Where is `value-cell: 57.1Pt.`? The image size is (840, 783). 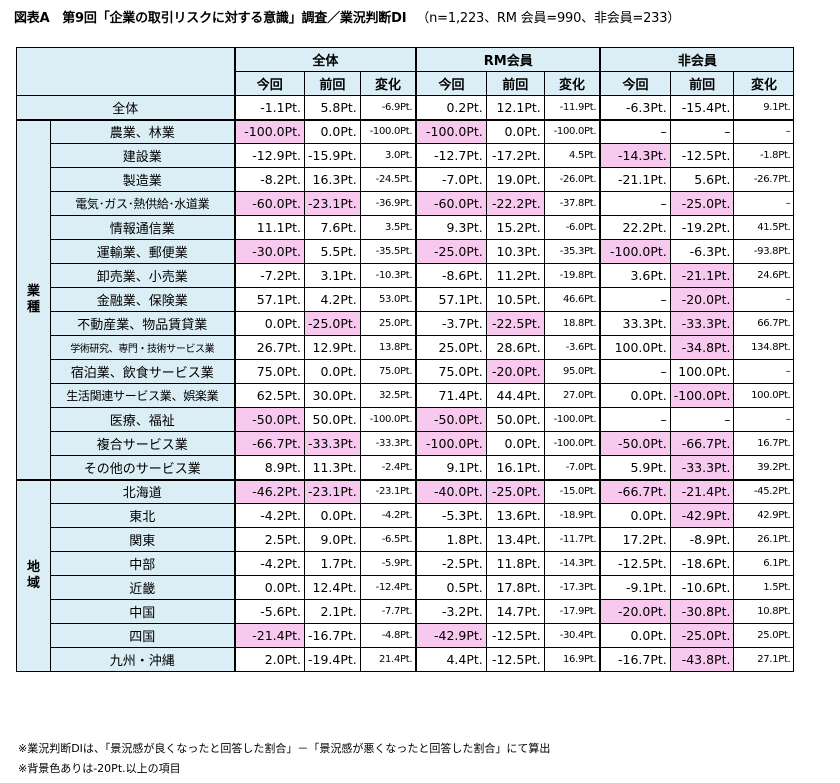
value-cell: 57.1Pt. is located at coordinates (269, 299).